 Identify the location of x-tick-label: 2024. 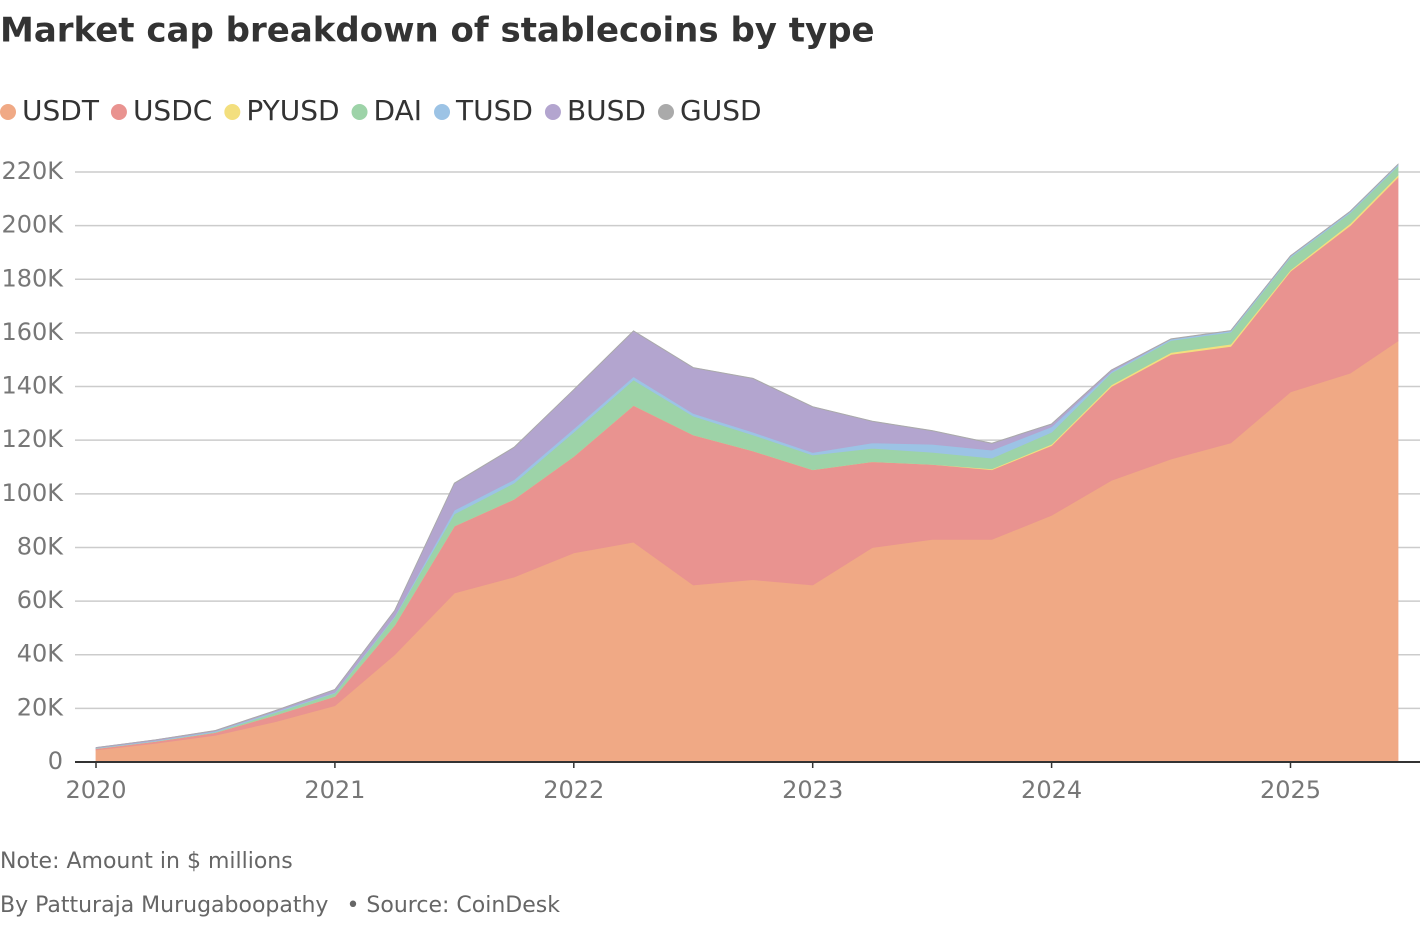
(1051, 790).